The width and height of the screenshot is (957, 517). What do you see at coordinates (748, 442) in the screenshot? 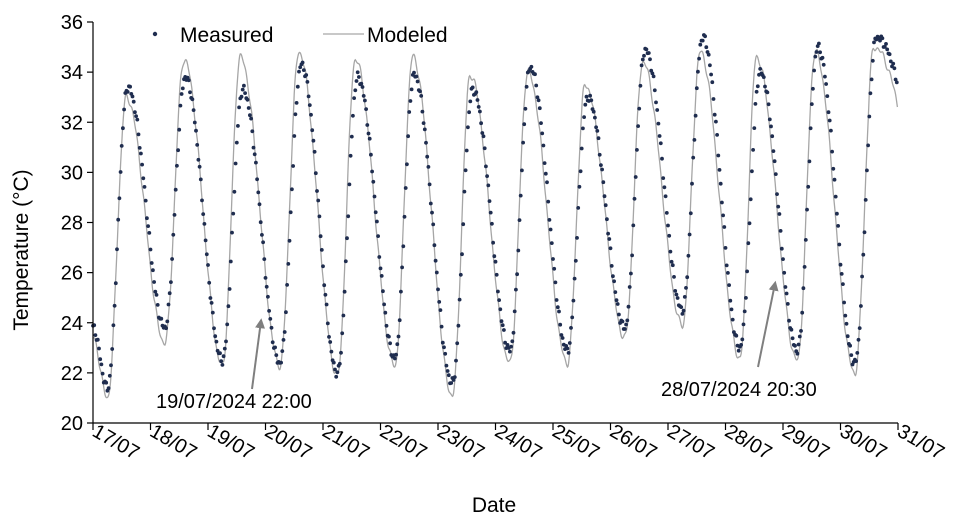
I see `x-tick-label: 28/07` at bounding box center [748, 442].